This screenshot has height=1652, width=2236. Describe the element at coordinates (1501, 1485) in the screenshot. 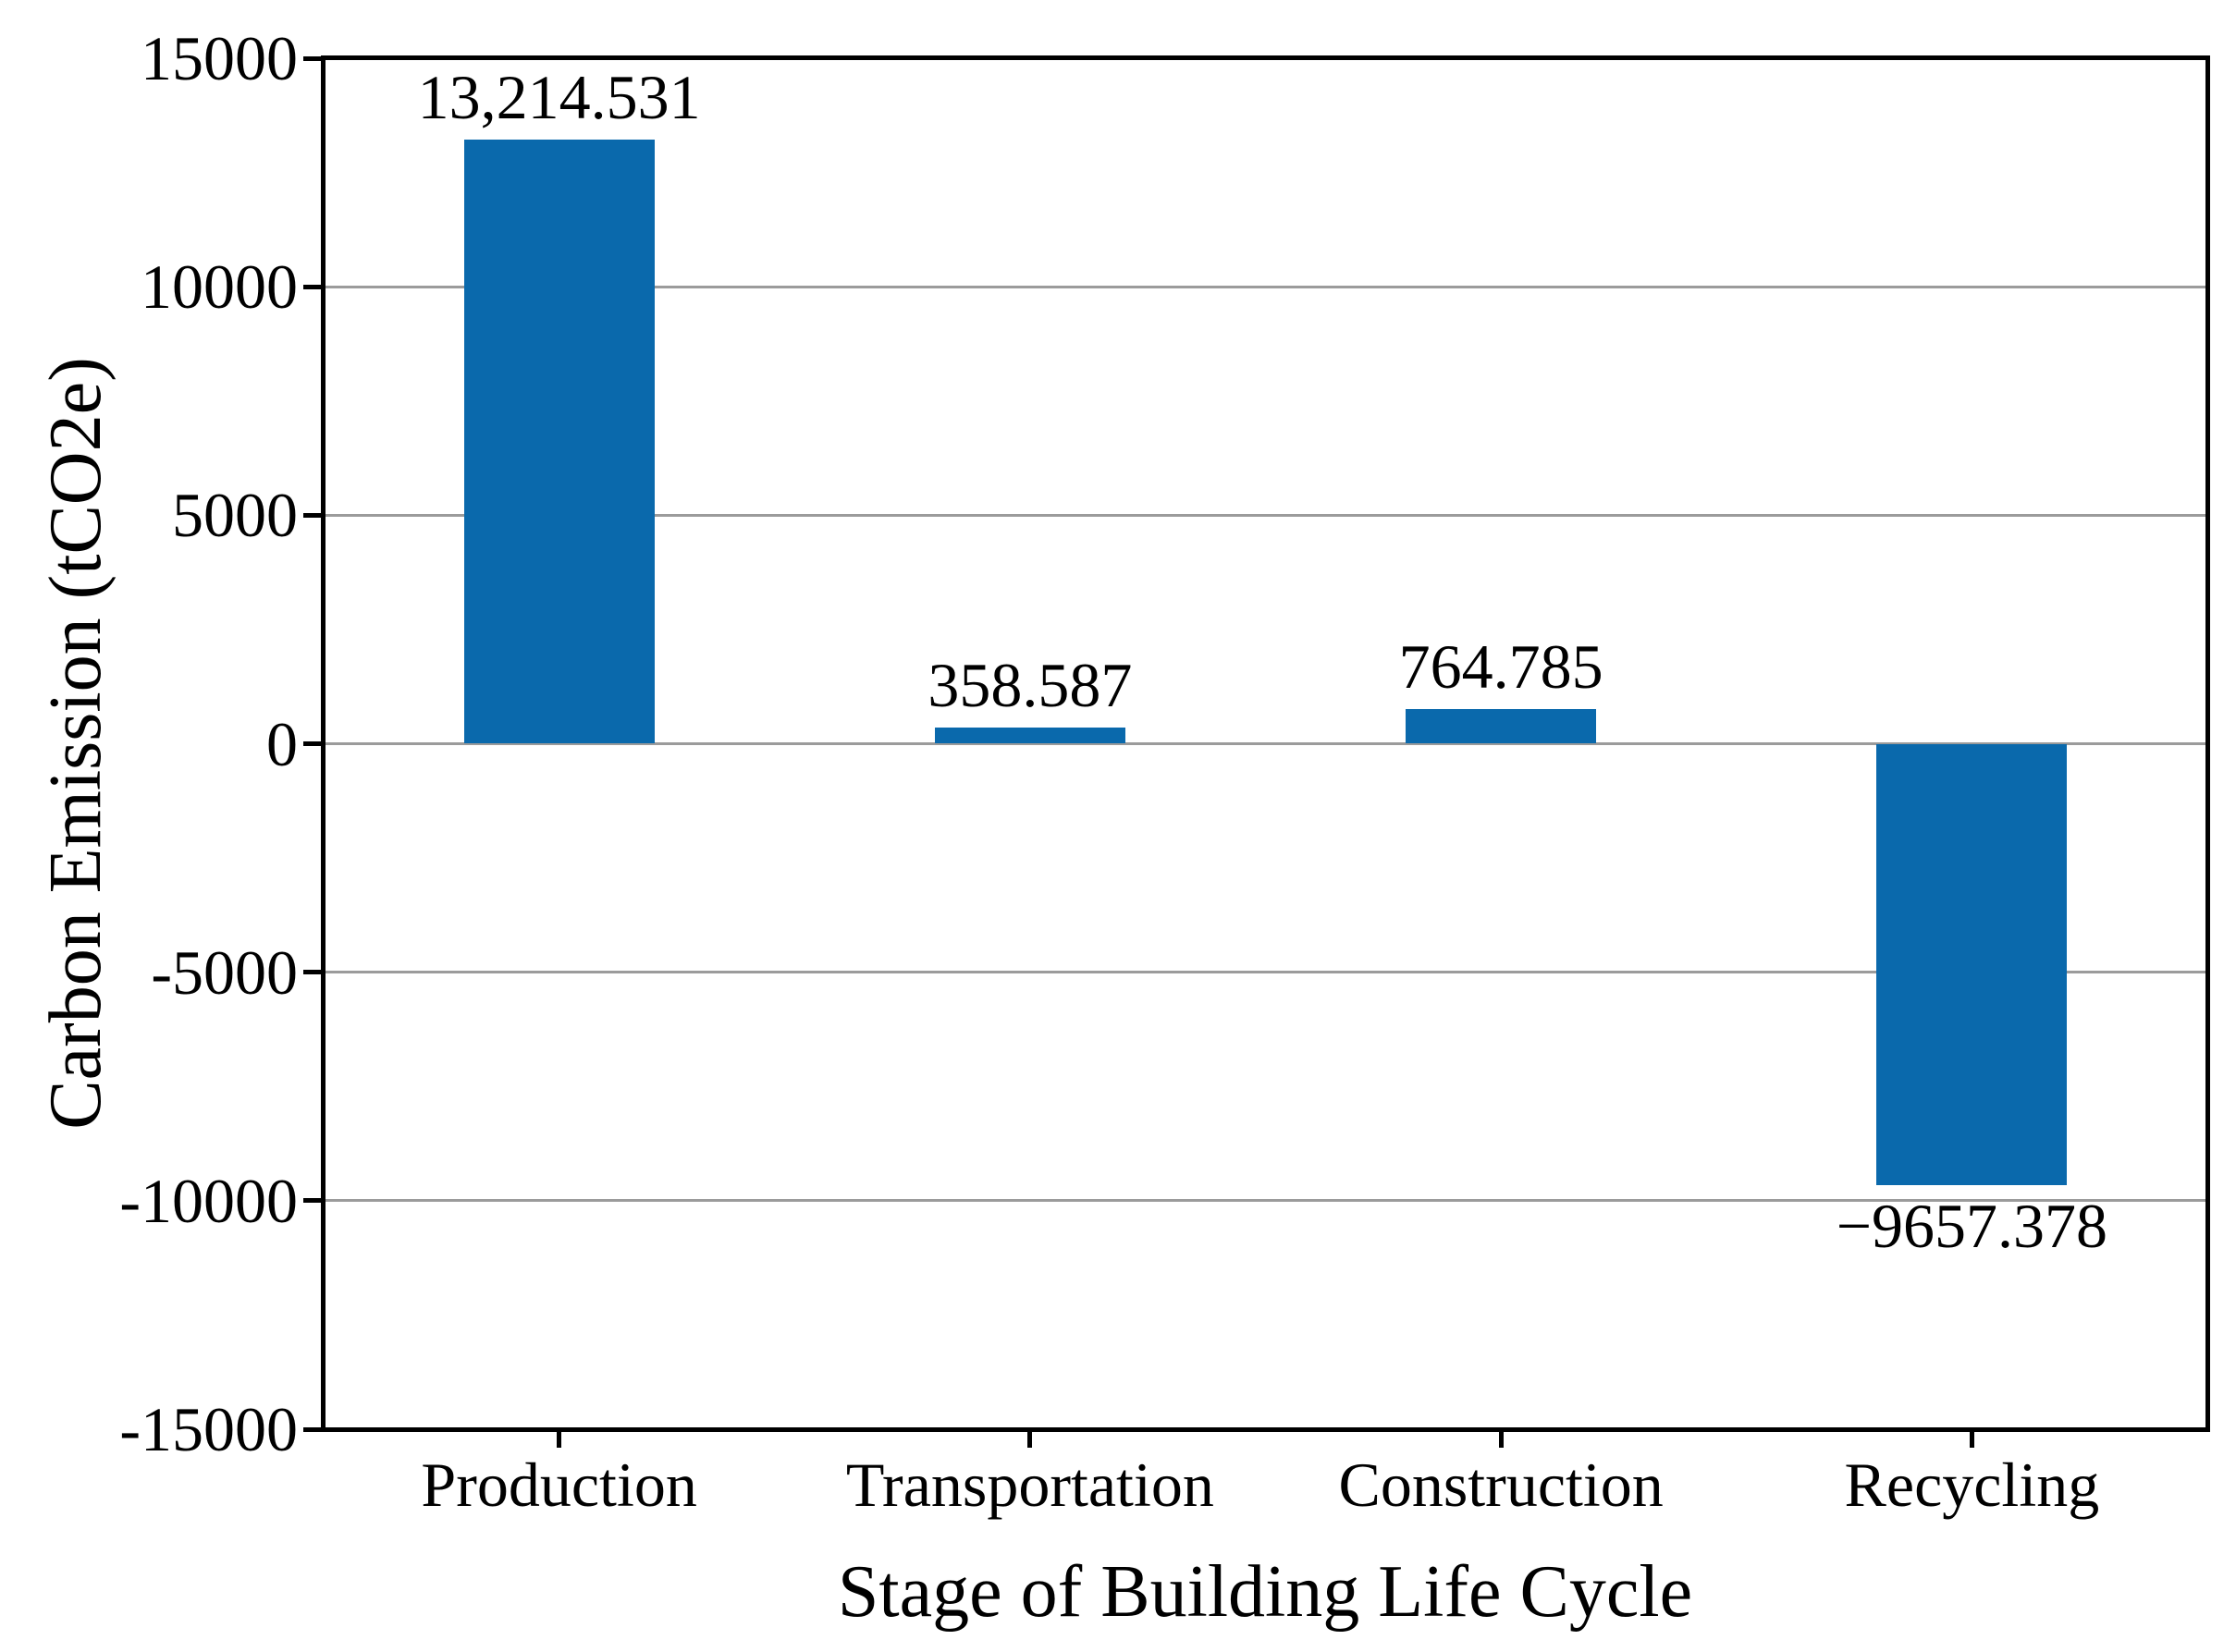

I see `x-tick-label-construction: Construction` at that location.